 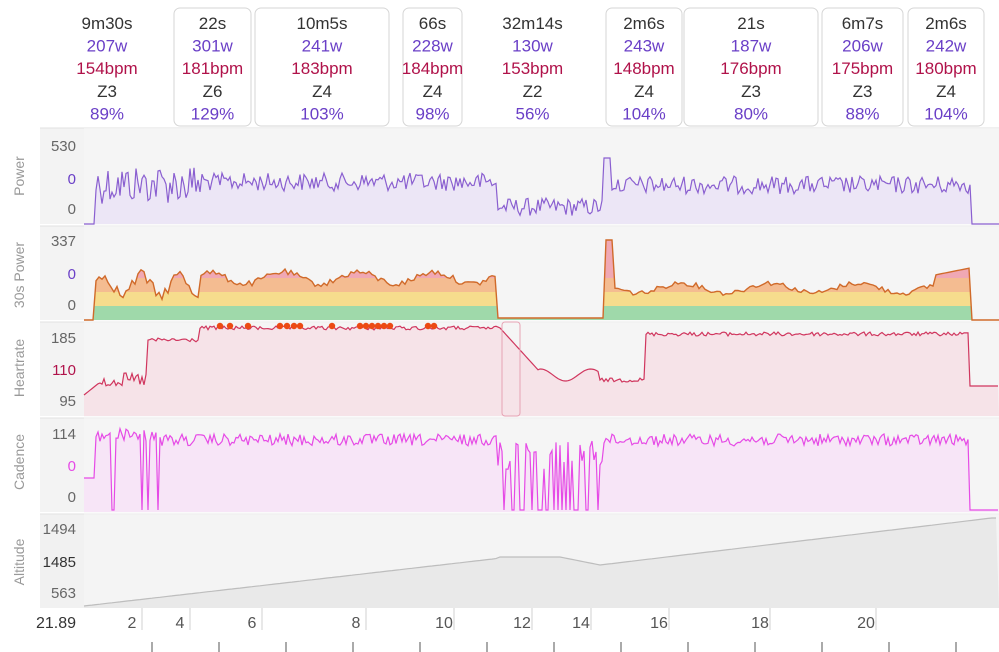 I want to click on power30s-tick-min: 0, so click(x=72, y=305).